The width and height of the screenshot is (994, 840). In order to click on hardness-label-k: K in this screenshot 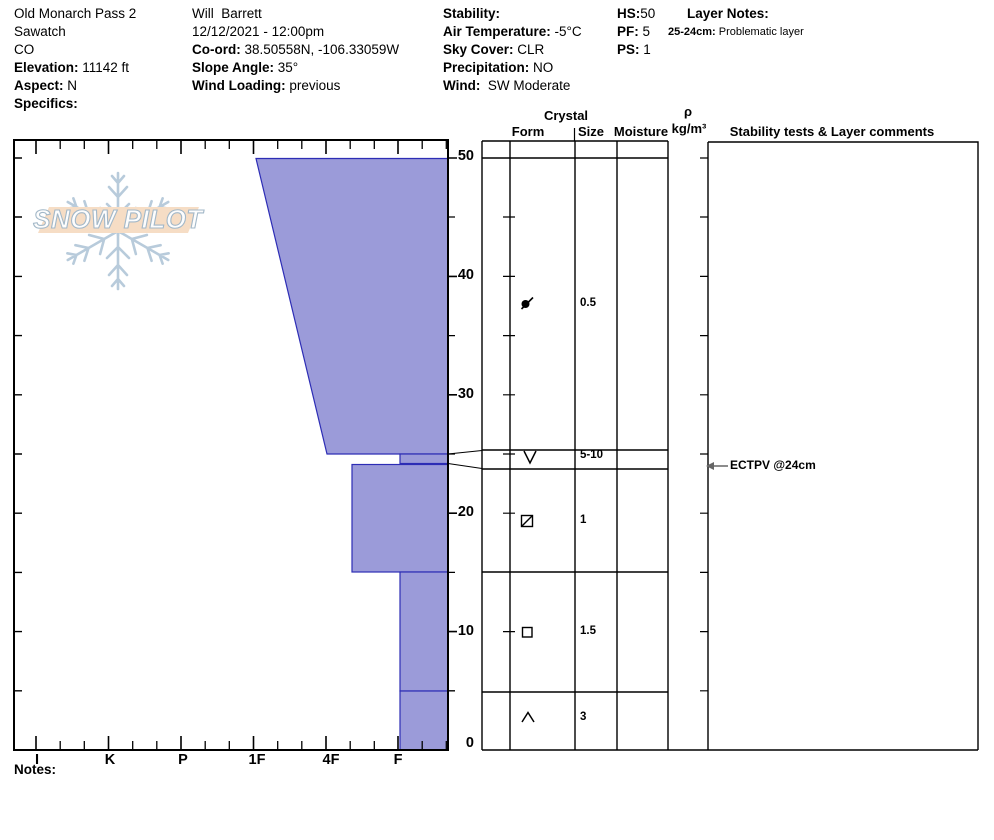, I will do `click(110, 760)`.